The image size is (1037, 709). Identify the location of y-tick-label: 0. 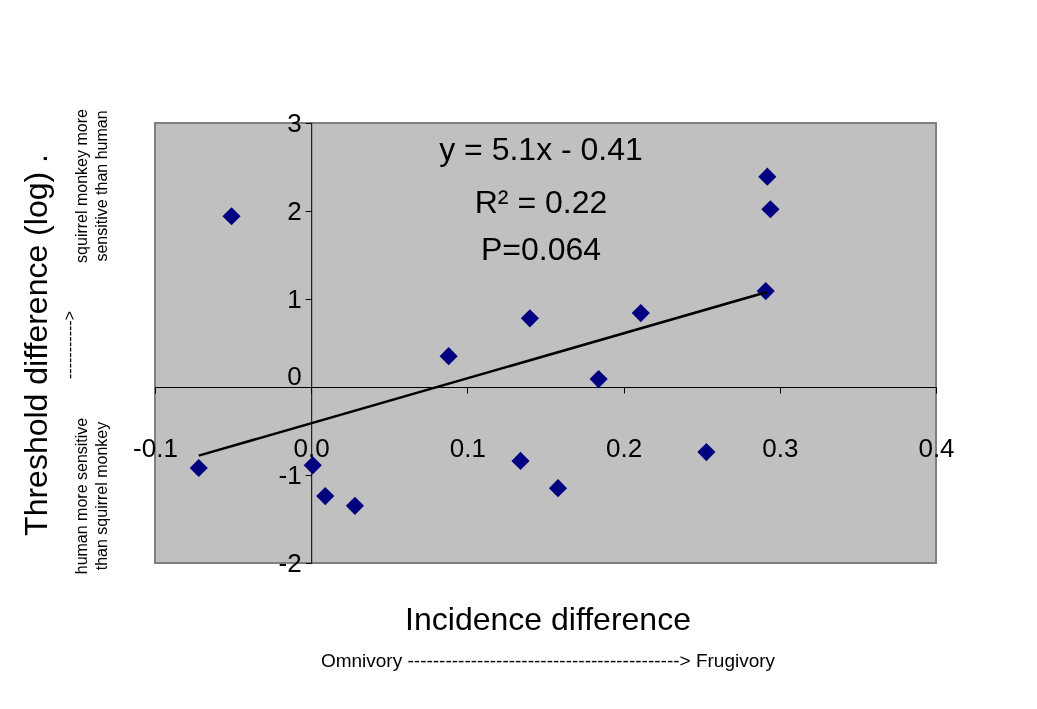
(294, 375).